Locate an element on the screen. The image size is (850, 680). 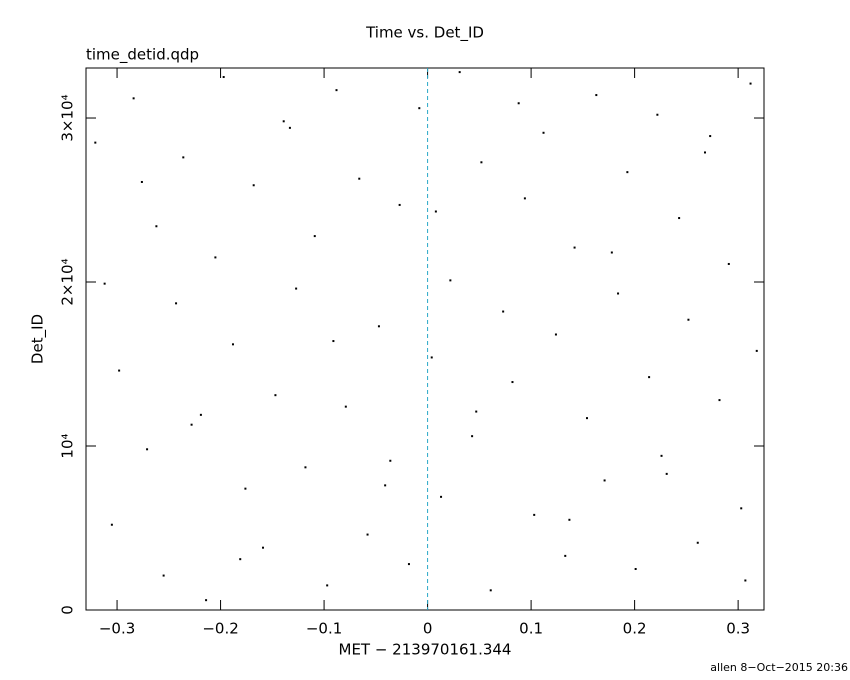
x-tick-label: 0.1 is located at coordinates (531, 629).